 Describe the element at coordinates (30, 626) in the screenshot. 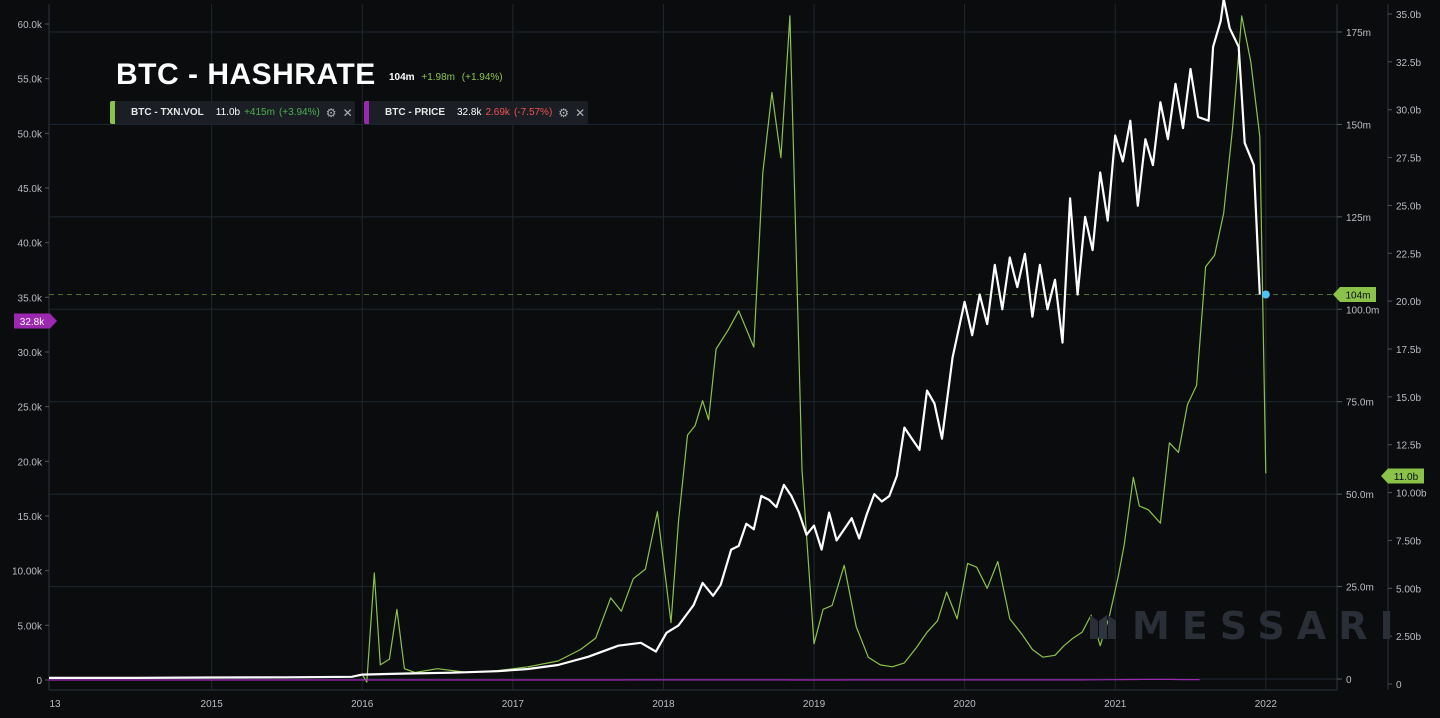

I see `left-axis-tick-label: 5.00k` at that location.